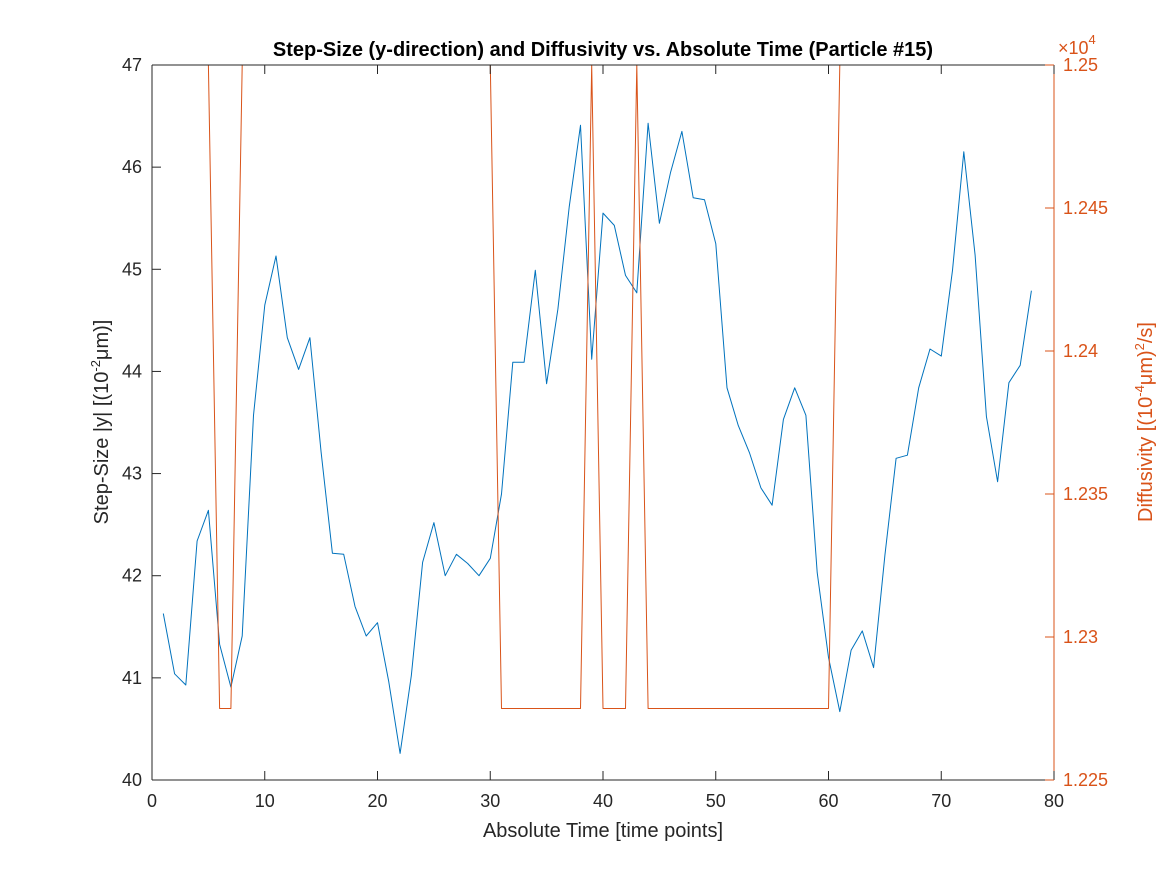  Describe the element at coordinates (603, 831) in the screenshot. I see `x-axis-label: Absolute Time [time points]` at that location.